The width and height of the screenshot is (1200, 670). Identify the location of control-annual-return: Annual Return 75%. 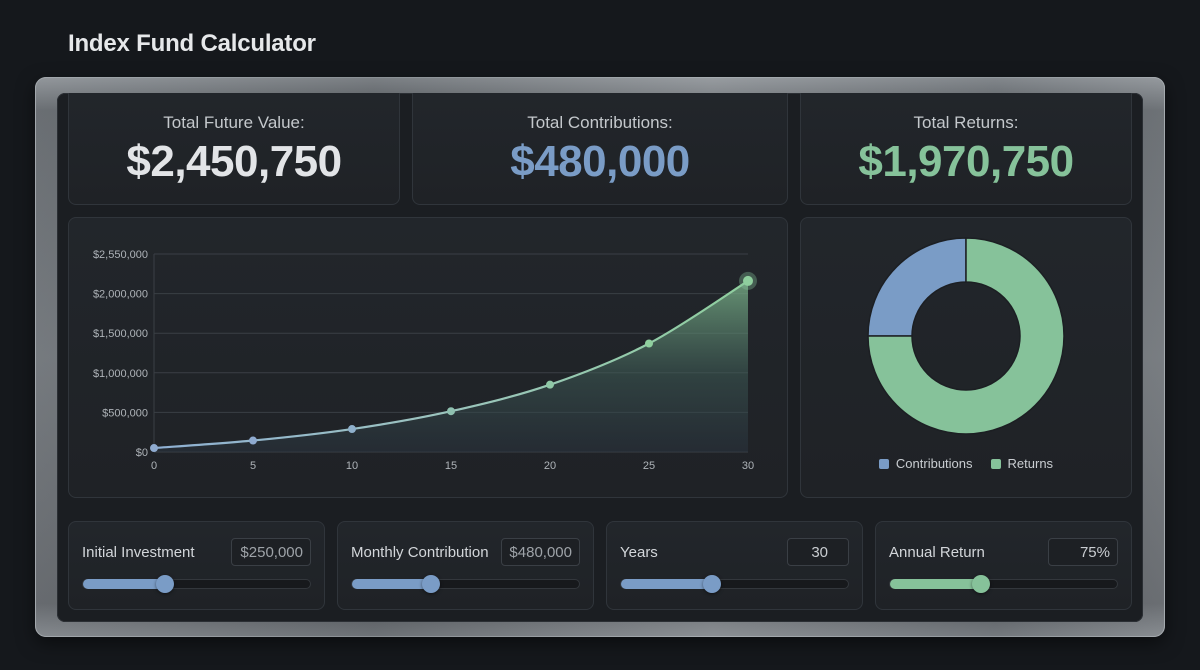
(1003, 565).